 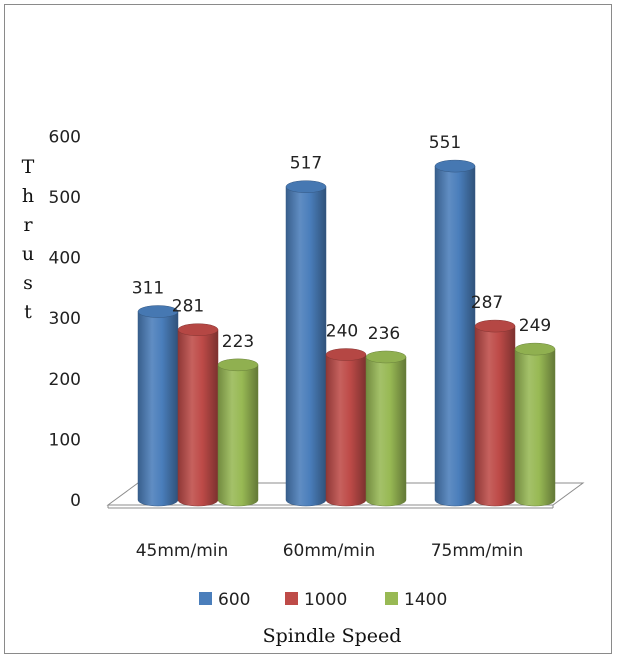 What do you see at coordinates (329, 551) in the screenshot?
I see `category-label: 60mm/min` at bounding box center [329, 551].